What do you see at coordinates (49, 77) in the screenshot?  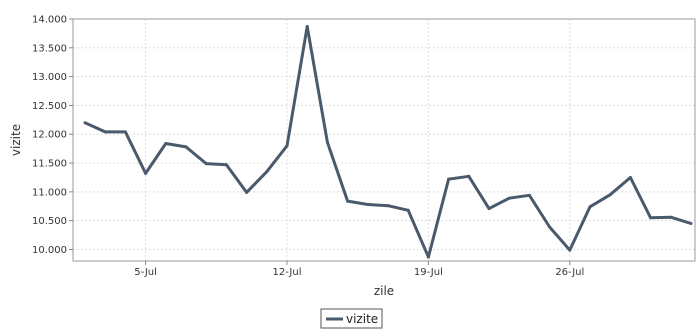 I see `y-tick-label: 13.000` at bounding box center [49, 77].